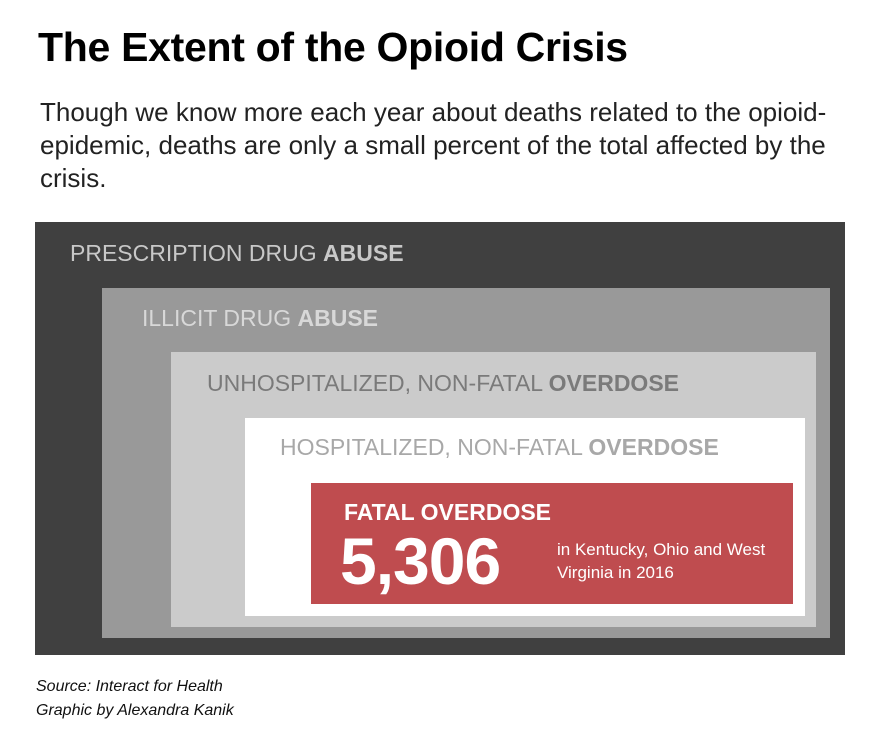 This screenshot has width=880, height=744. What do you see at coordinates (552, 543) in the screenshot?
I see `box-fatal-overdose` at bounding box center [552, 543].